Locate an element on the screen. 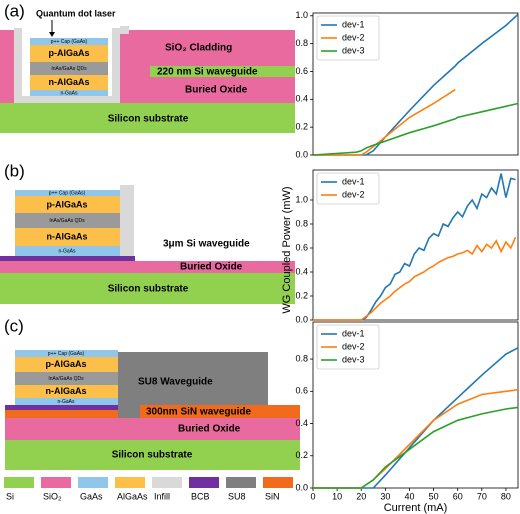  sin-waveguide is located at coordinates (220, 411).